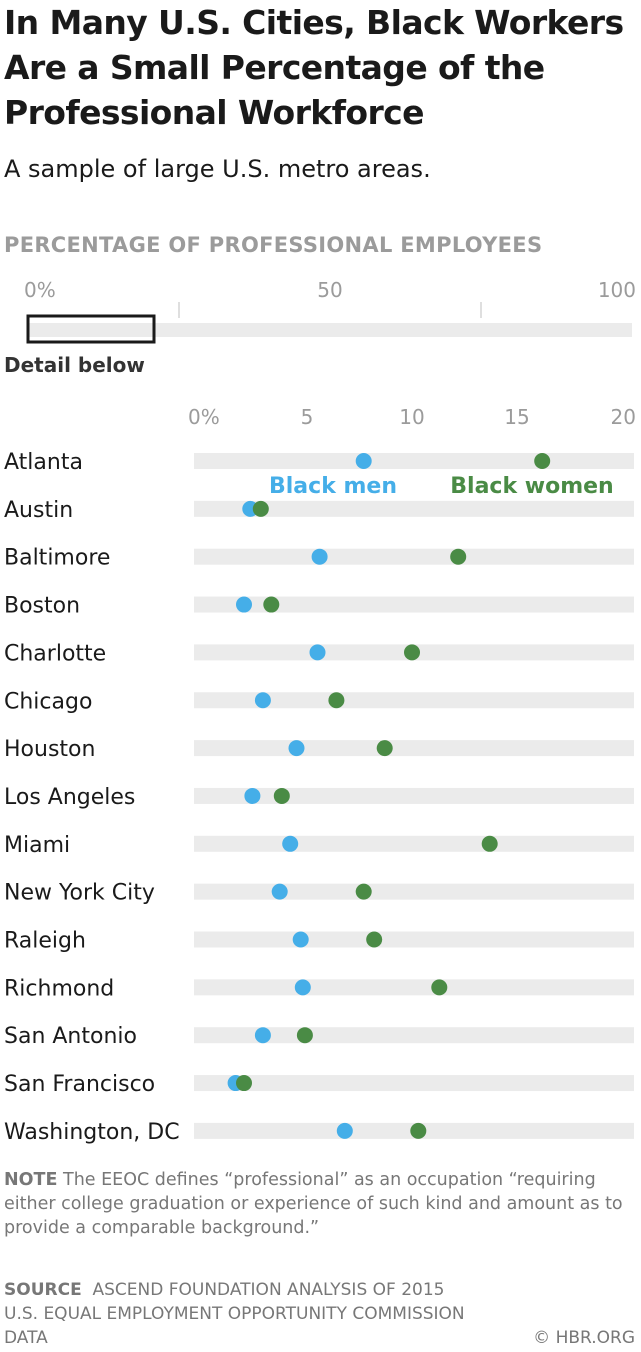 This screenshot has height=1352, width=641. What do you see at coordinates (79, 1084) in the screenshot?
I see `city-label: San Francisco` at bounding box center [79, 1084].